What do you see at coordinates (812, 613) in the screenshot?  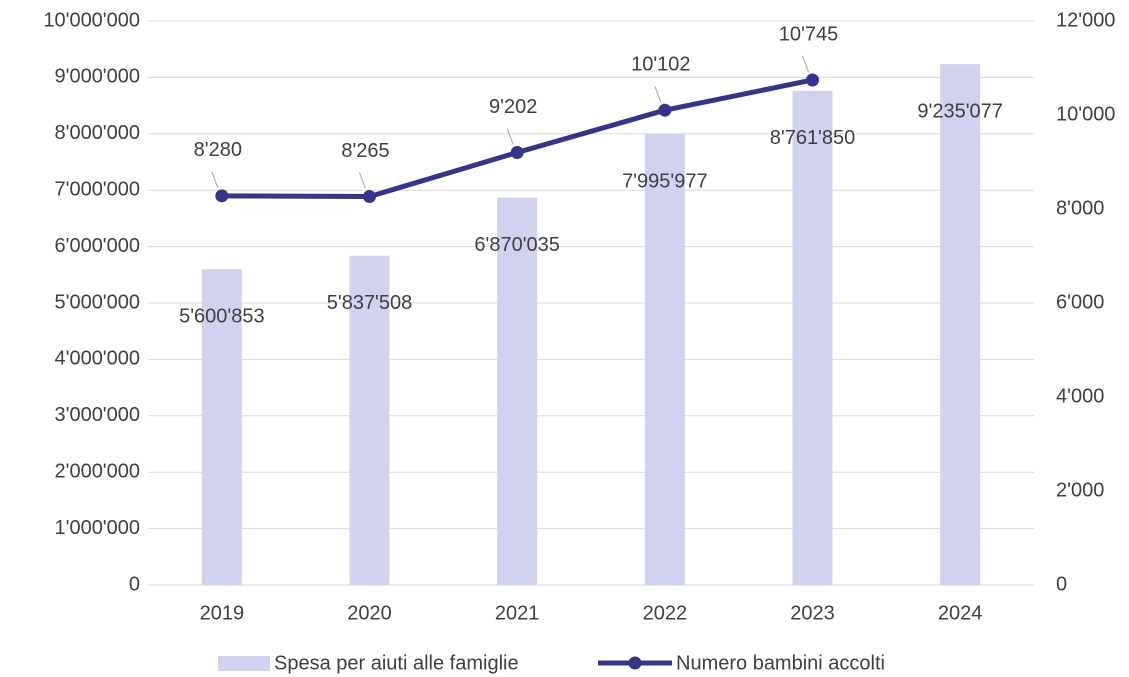 I see `x-tick-label: 2023` at bounding box center [812, 613].